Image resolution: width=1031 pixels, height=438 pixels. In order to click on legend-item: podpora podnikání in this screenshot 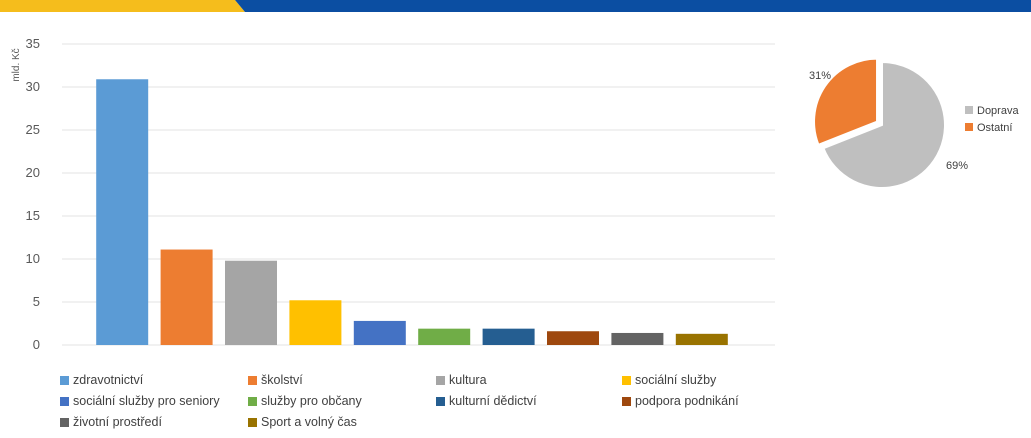, I will do `click(680, 401)`.